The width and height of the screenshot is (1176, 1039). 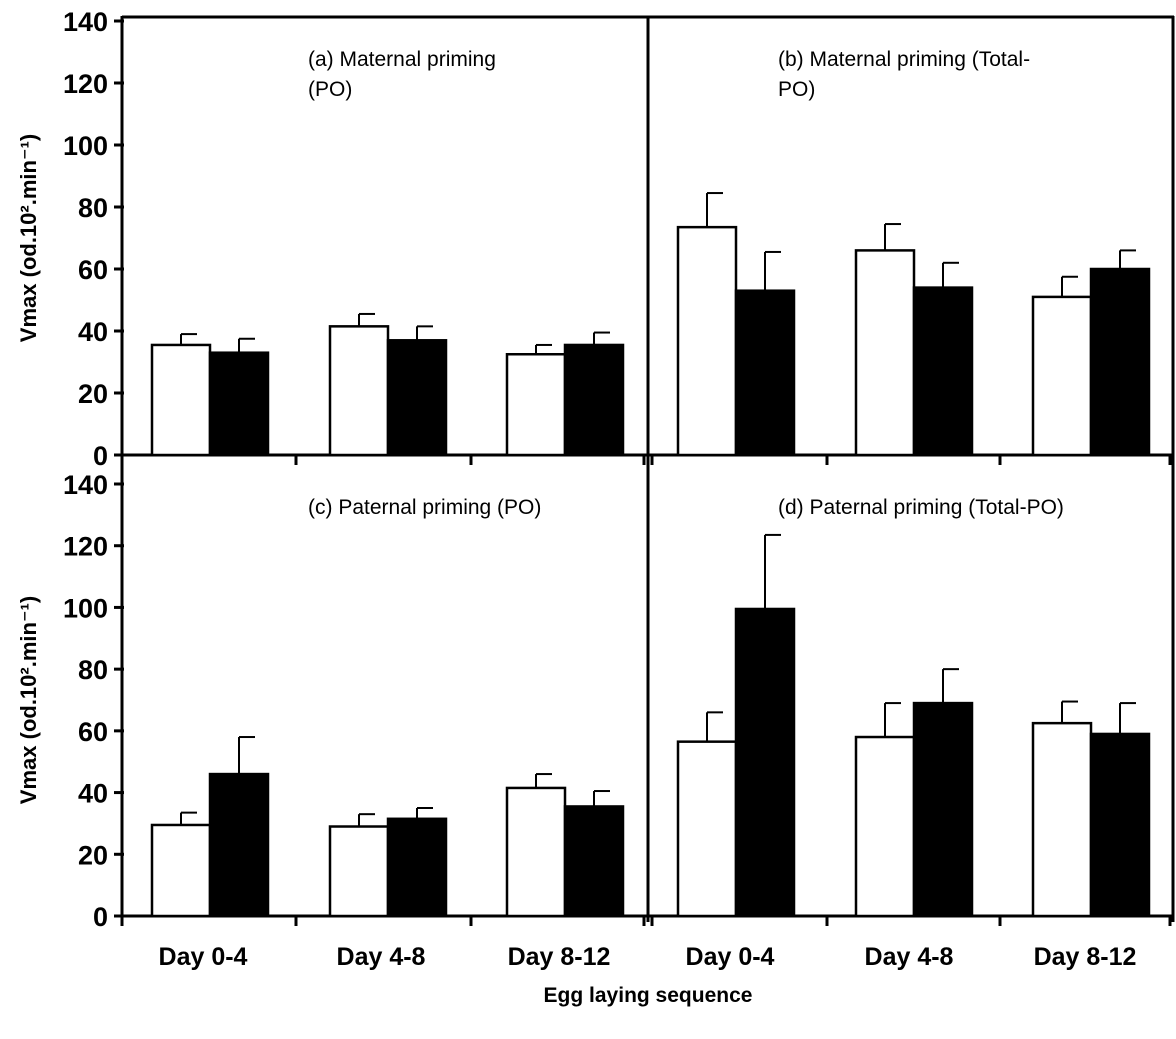 What do you see at coordinates (904, 59) in the screenshot?
I see `panel-title-line: (b) Maternal priming (Total-` at bounding box center [904, 59].